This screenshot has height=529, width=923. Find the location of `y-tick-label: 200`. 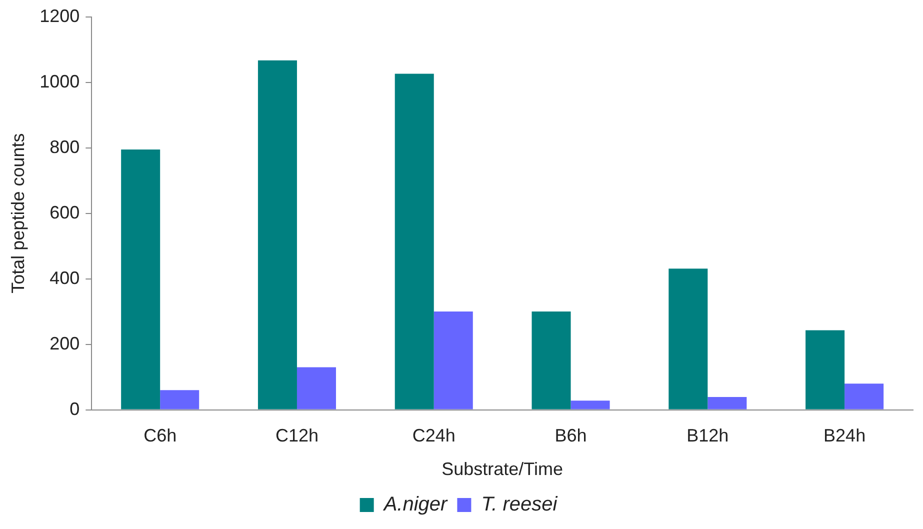

y-tick-label: 200 is located at coordinates (65, 343).